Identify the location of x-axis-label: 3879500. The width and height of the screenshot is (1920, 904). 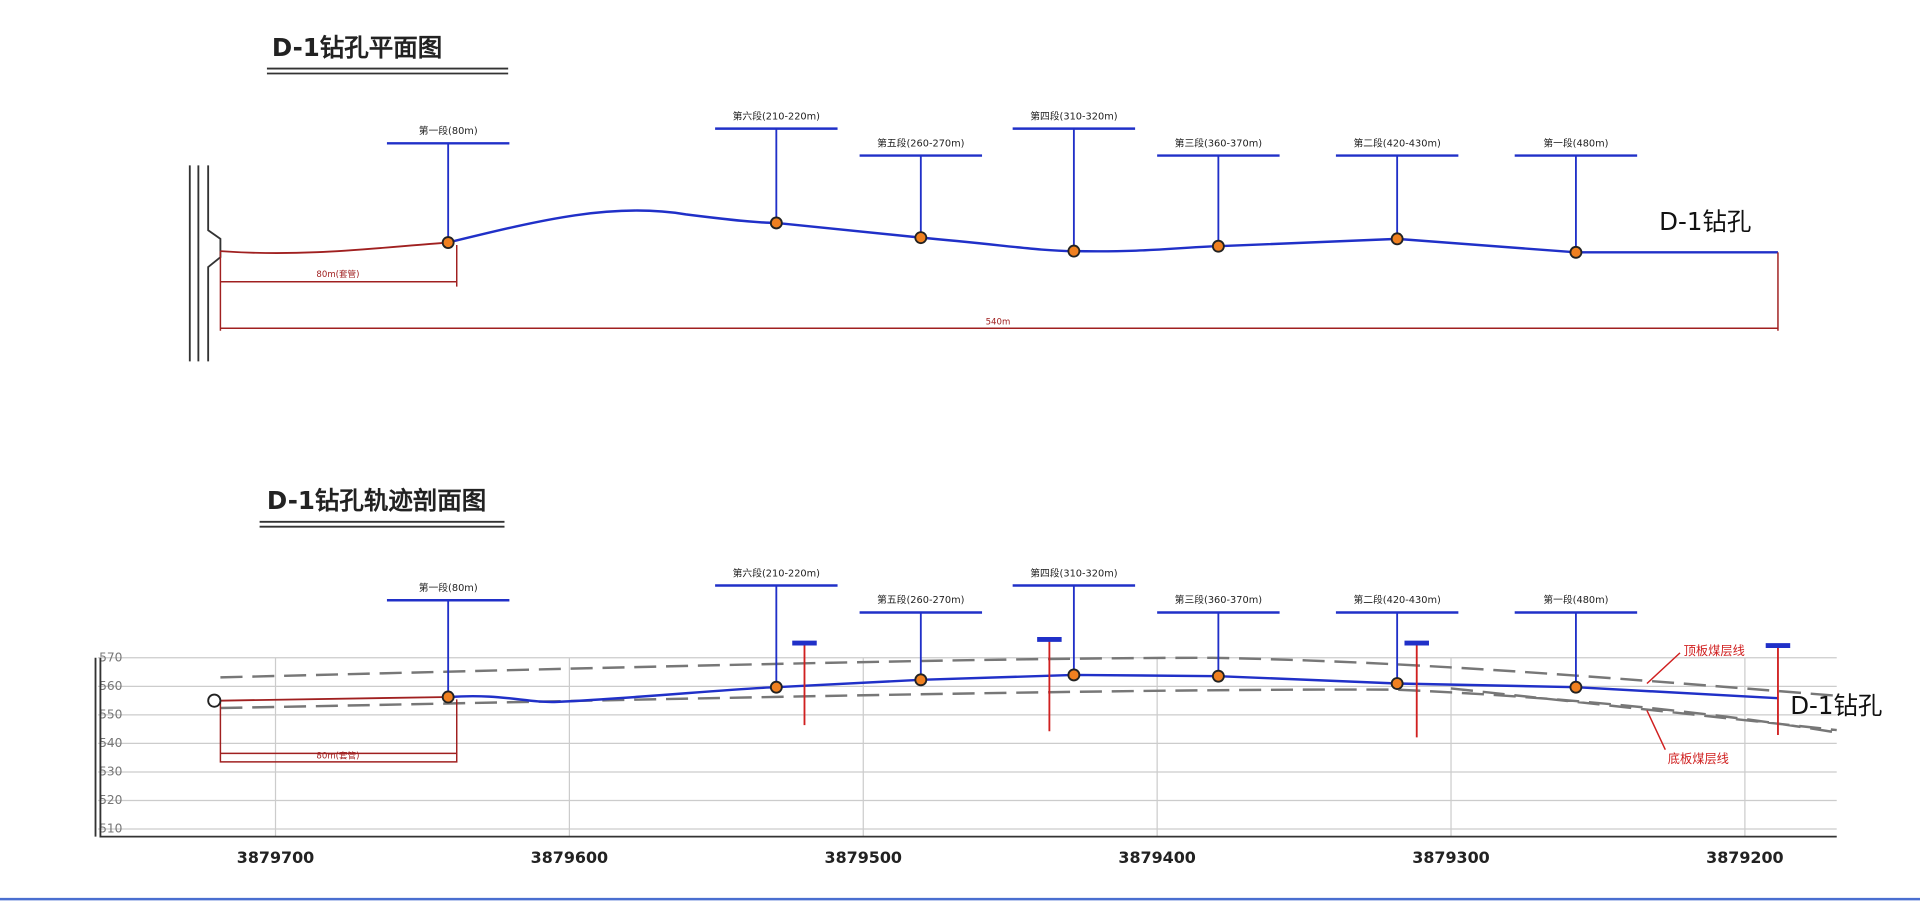
(863, 857).